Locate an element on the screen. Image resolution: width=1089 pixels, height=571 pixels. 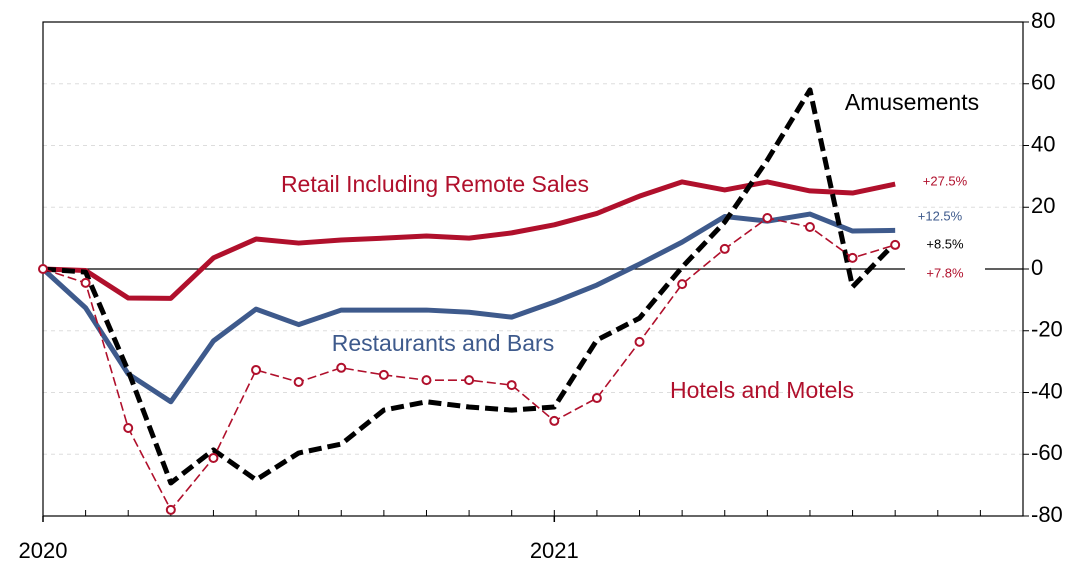
y-tick-label: -80 is located at coordinates (1047, 514).